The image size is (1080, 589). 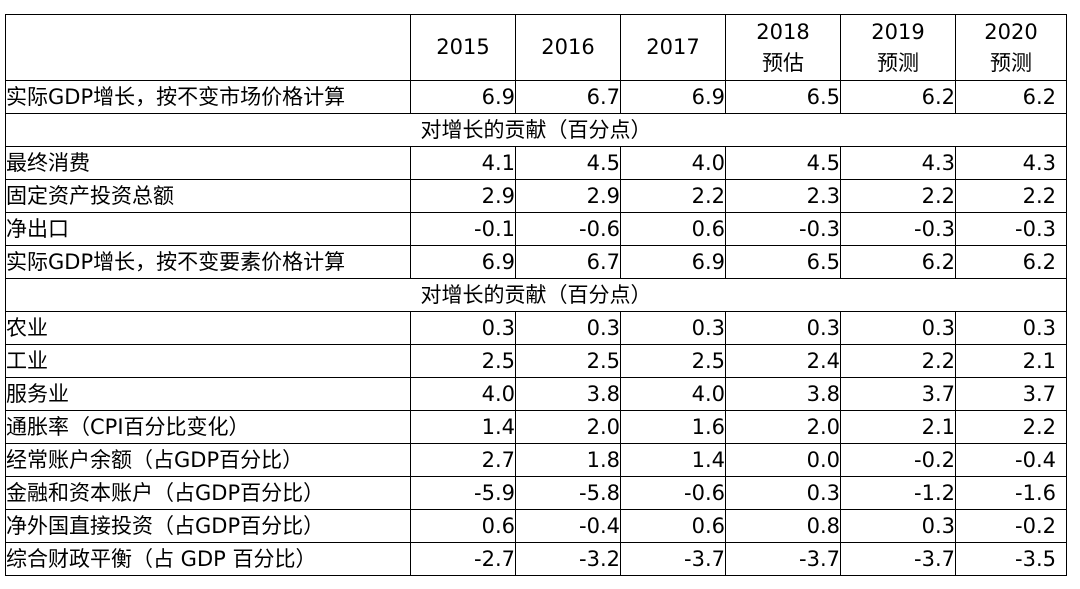 What do you see at coordinates (673, 427) in the screenshot?
I see `value-cell: 1.6` at bounding box center [673, 427].